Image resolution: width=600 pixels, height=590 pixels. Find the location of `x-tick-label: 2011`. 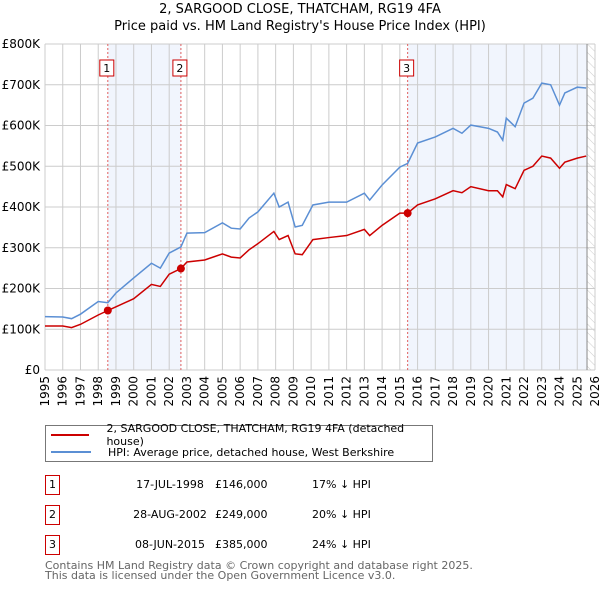

x-tick-label: 2011 is located at coordinates (329, 391).